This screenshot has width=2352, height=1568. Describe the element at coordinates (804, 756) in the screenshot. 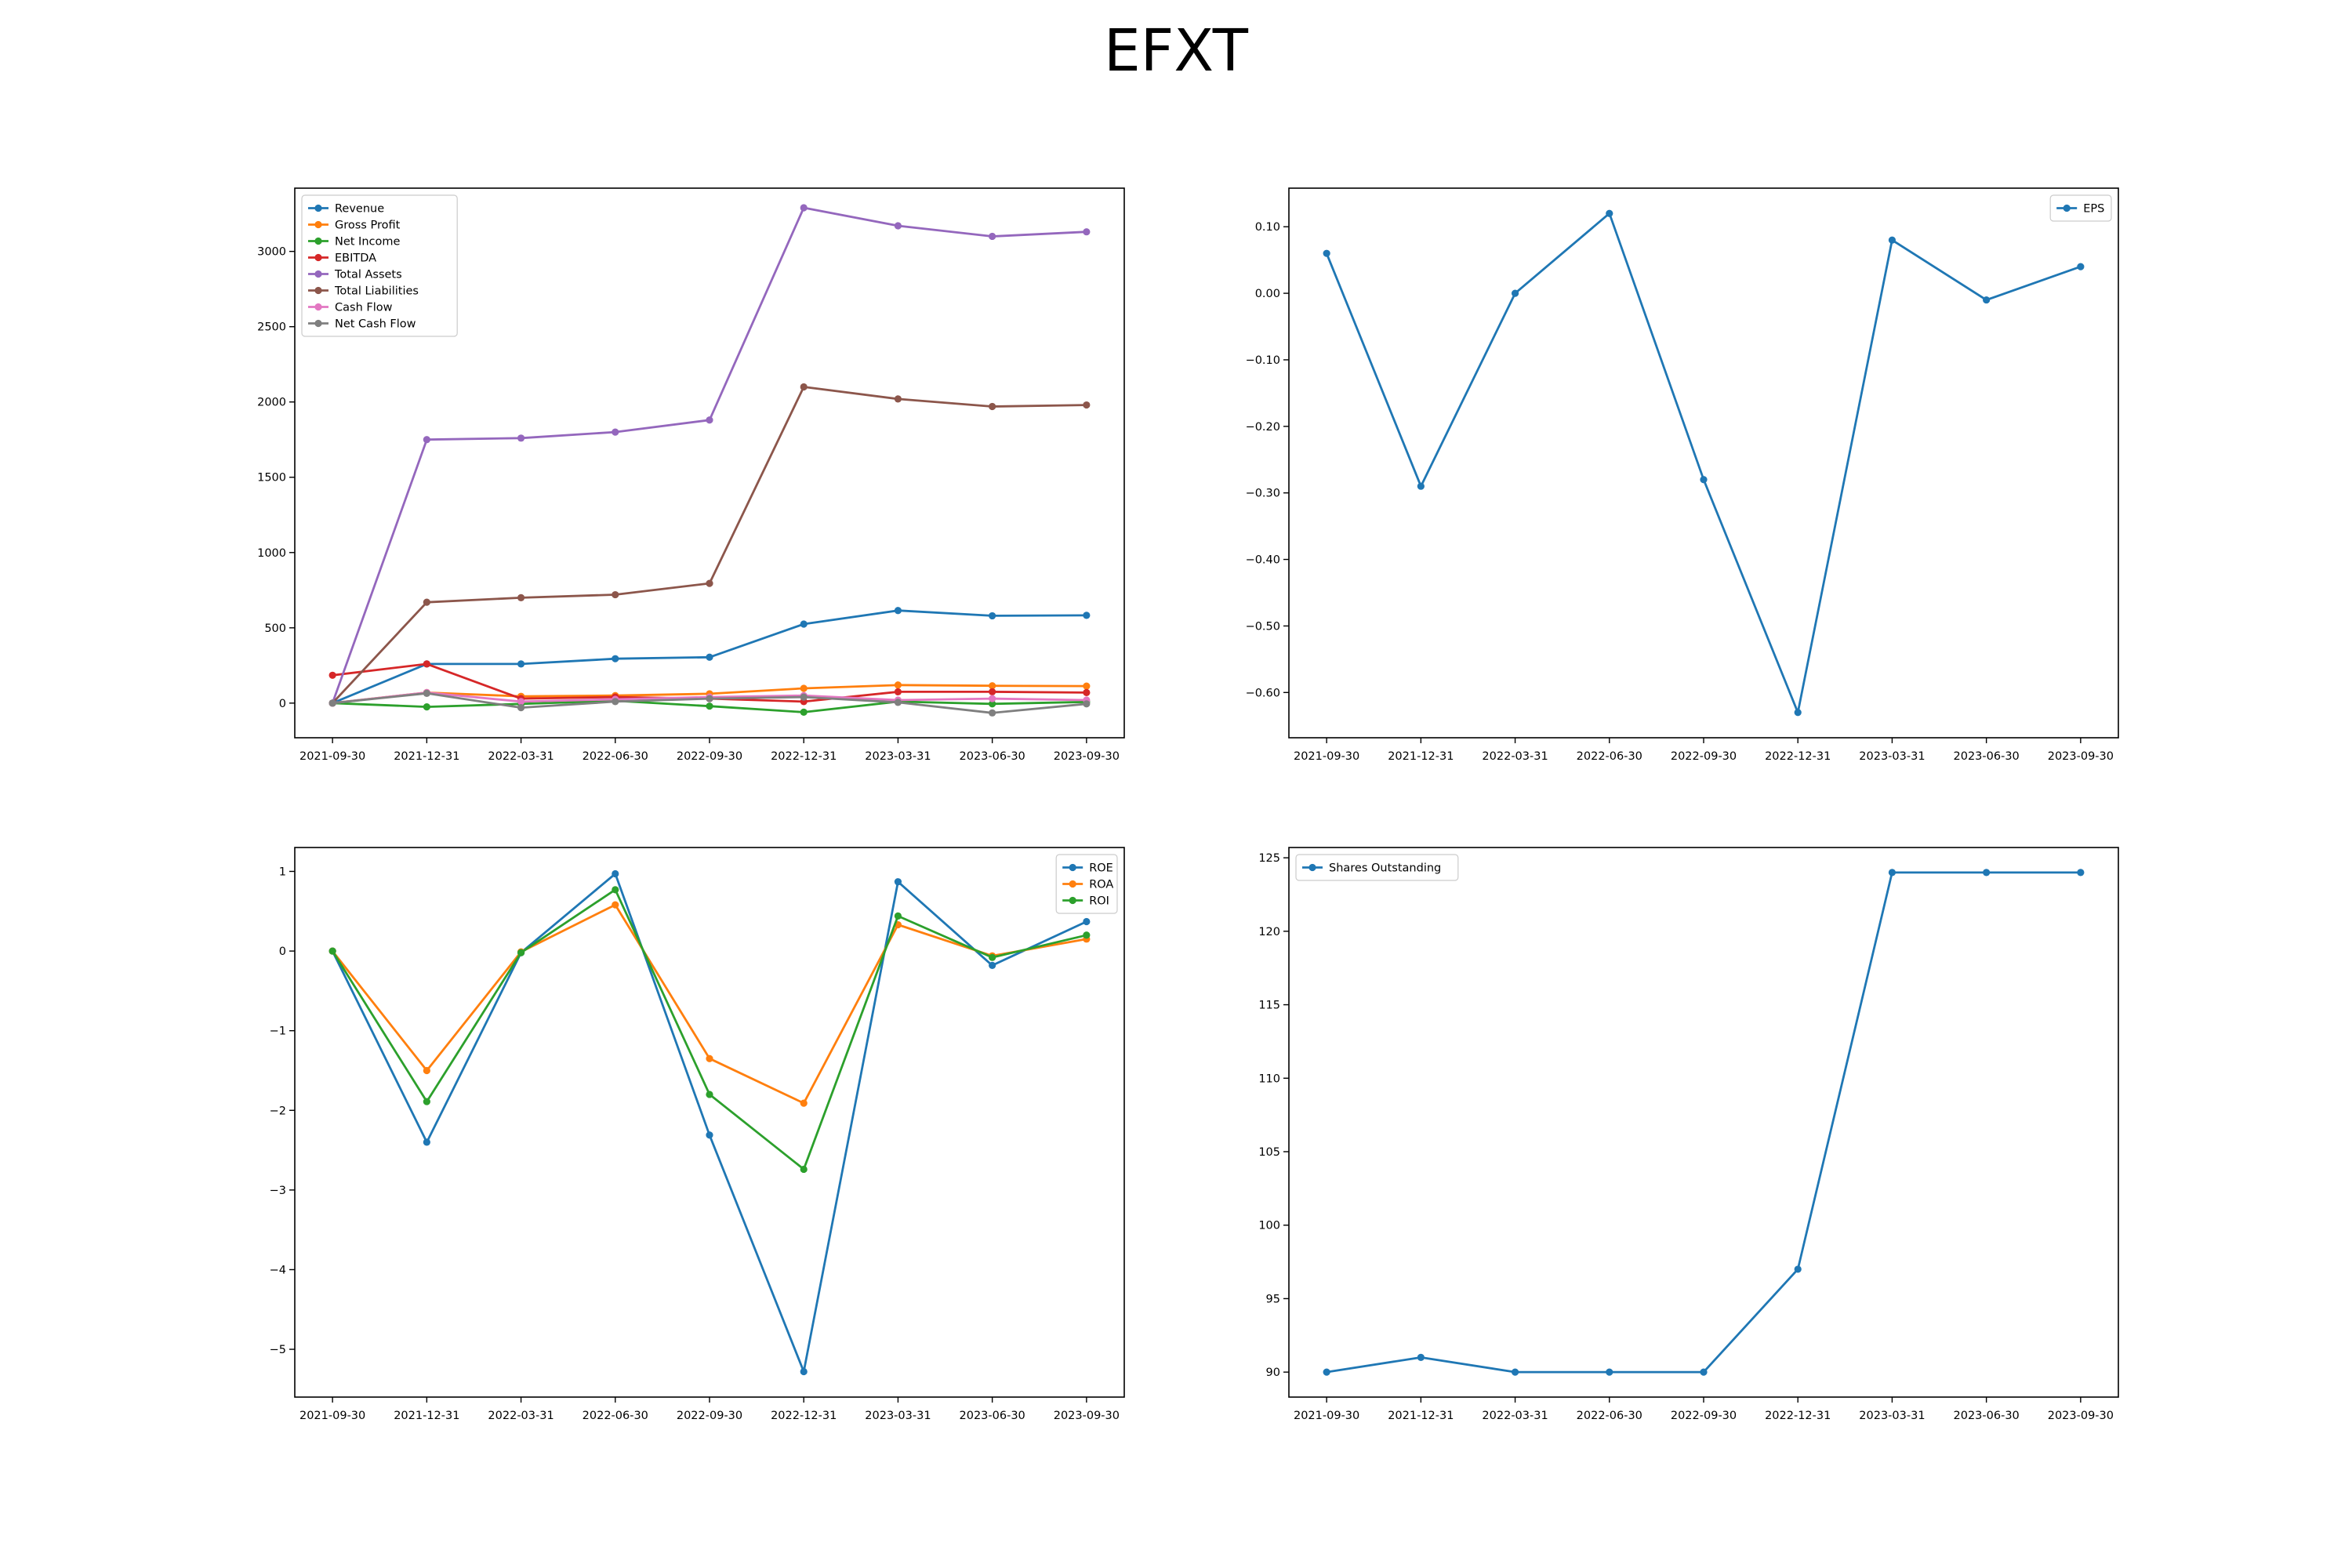

I see `x-tick-label: 2022-12-31` at that location.